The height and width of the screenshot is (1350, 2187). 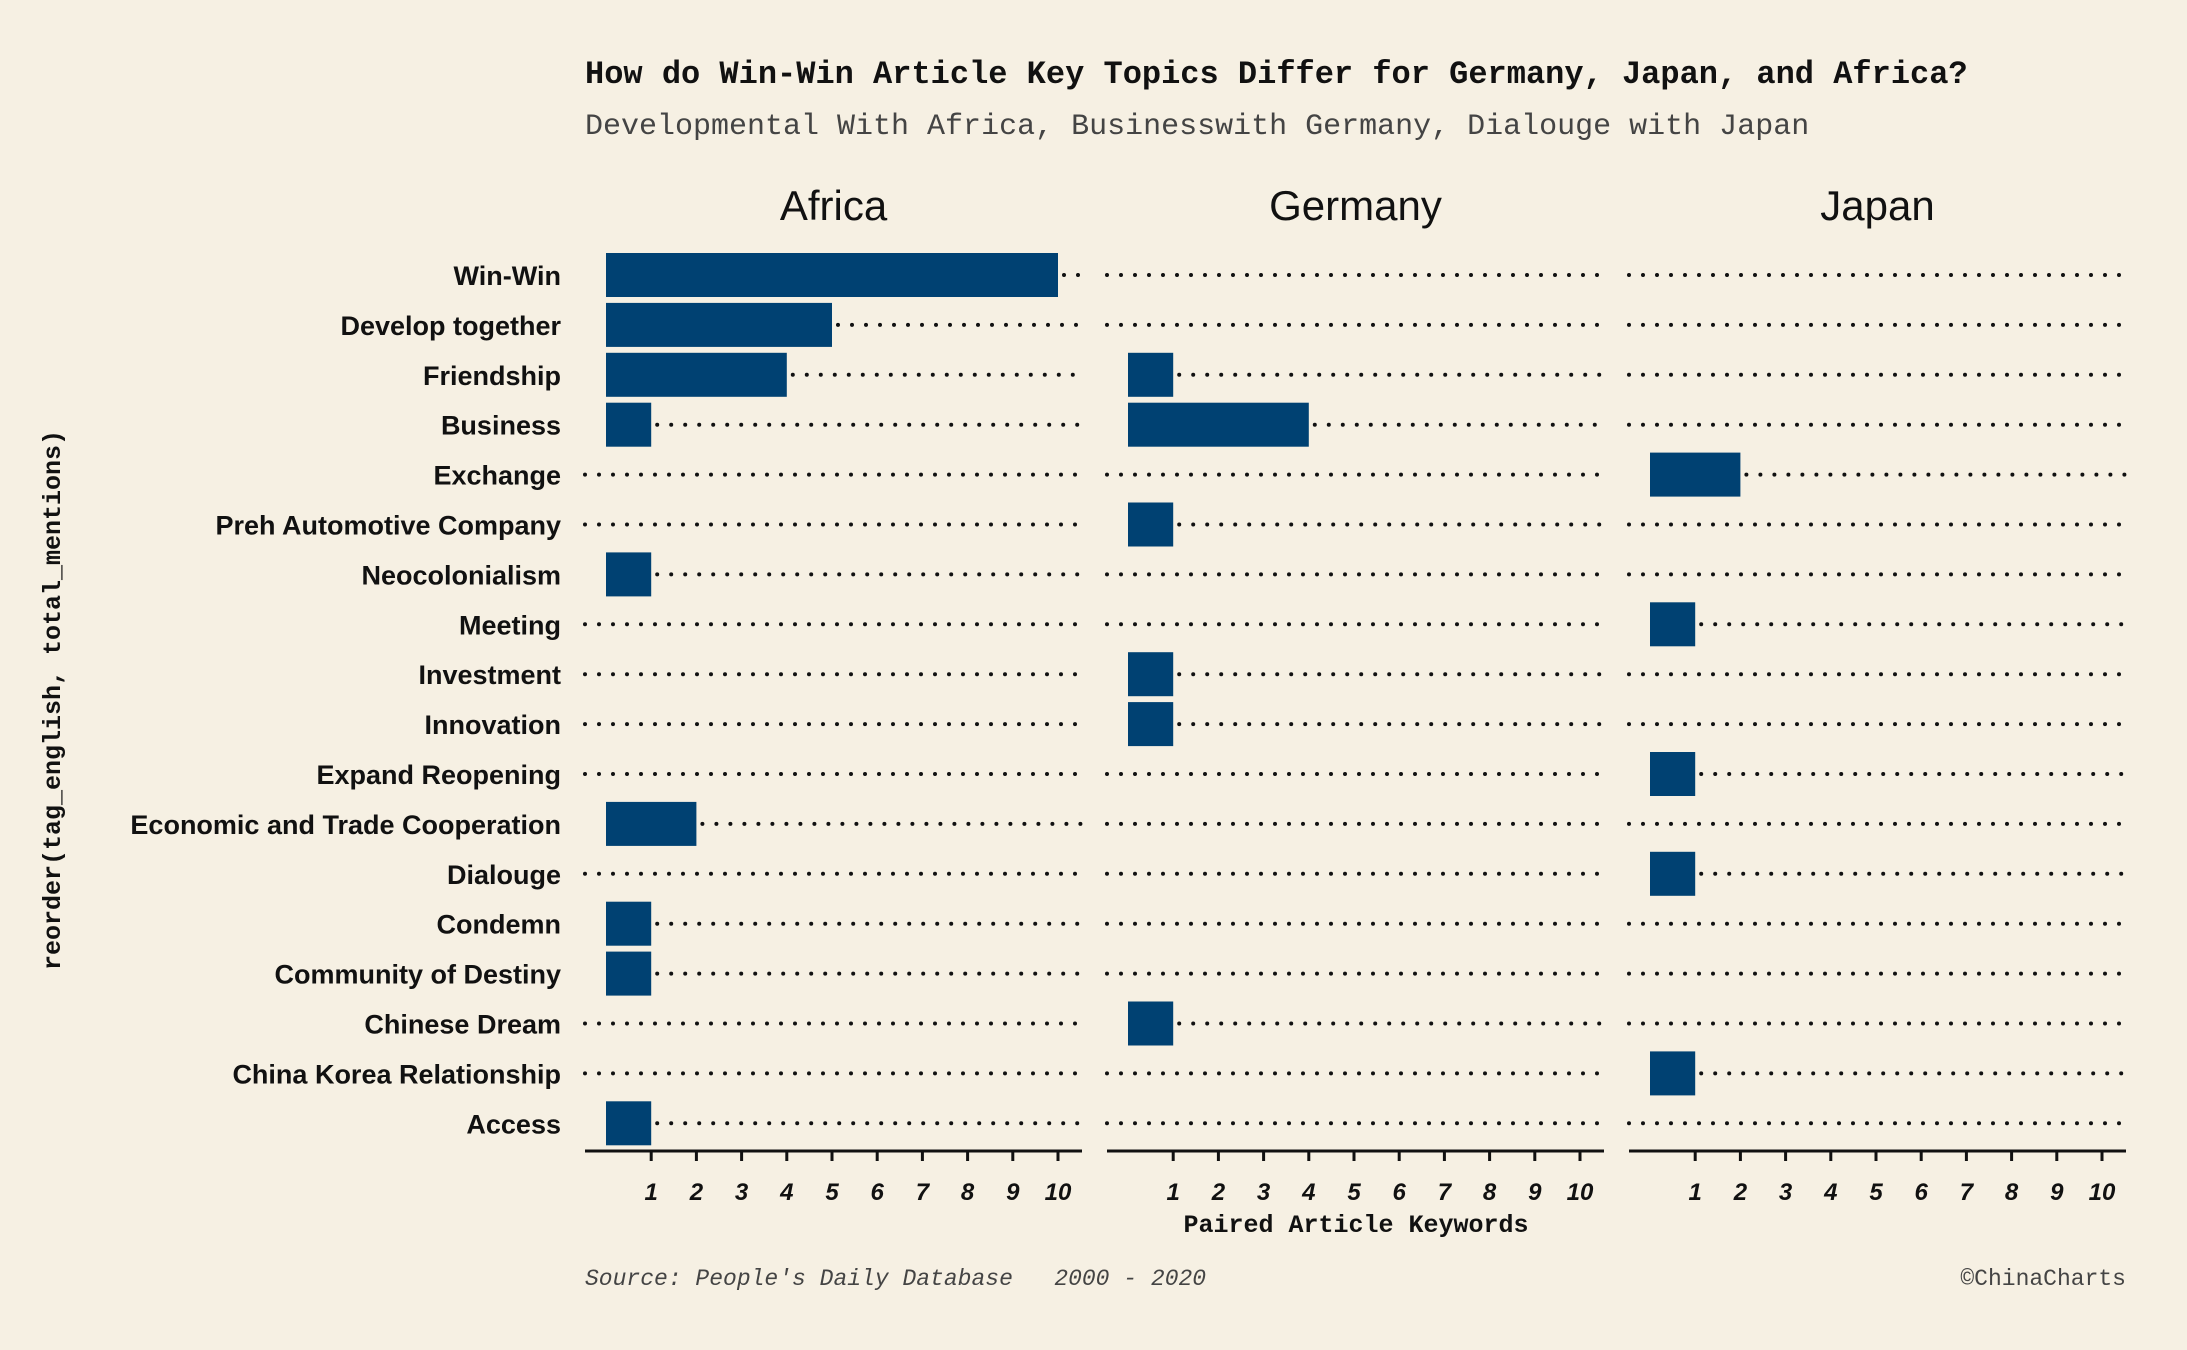 I want to click on x-tick-label-japan-2: 2, so click(x=1740, y=1192).